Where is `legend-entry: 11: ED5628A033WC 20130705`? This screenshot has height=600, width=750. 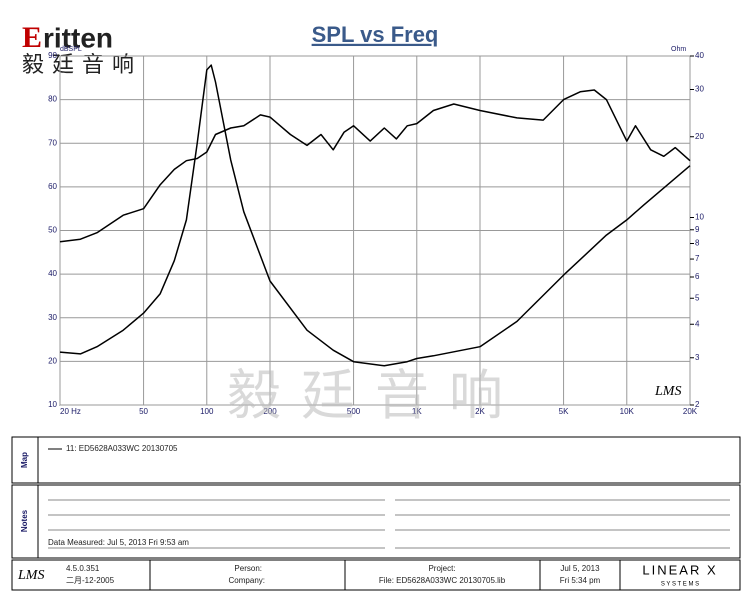
legend-entry: 11: ED5628A033WC 20130705 is located at coordinates (122, 448).